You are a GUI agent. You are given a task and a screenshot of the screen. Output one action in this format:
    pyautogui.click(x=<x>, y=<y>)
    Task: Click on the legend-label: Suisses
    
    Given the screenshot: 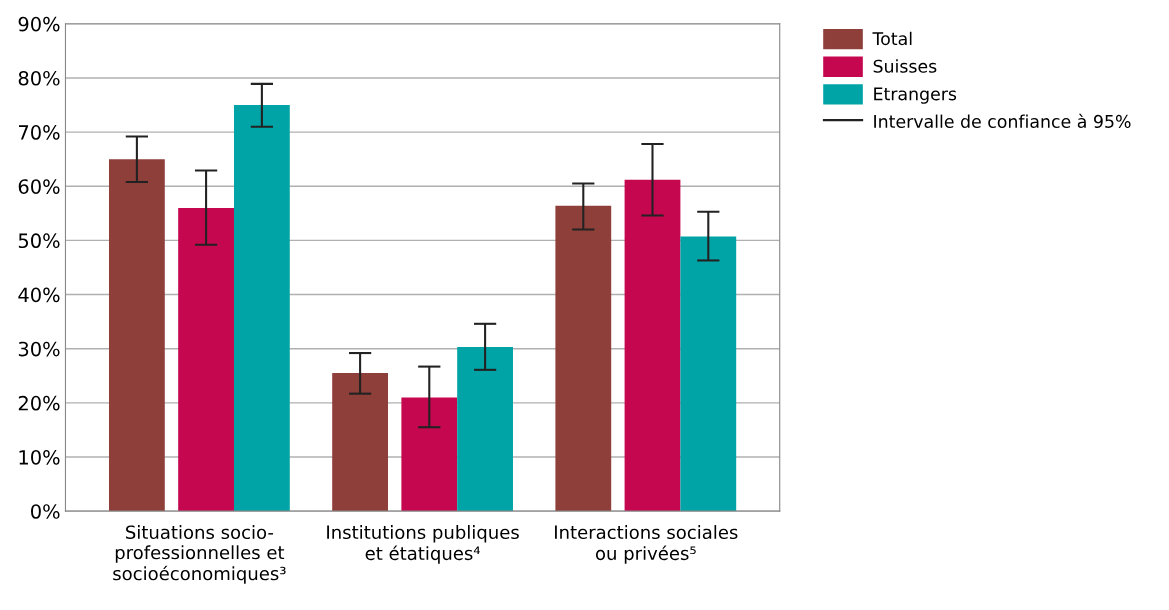 What is the action you would take?
    pyautogui.click(x=905, y=66)
    